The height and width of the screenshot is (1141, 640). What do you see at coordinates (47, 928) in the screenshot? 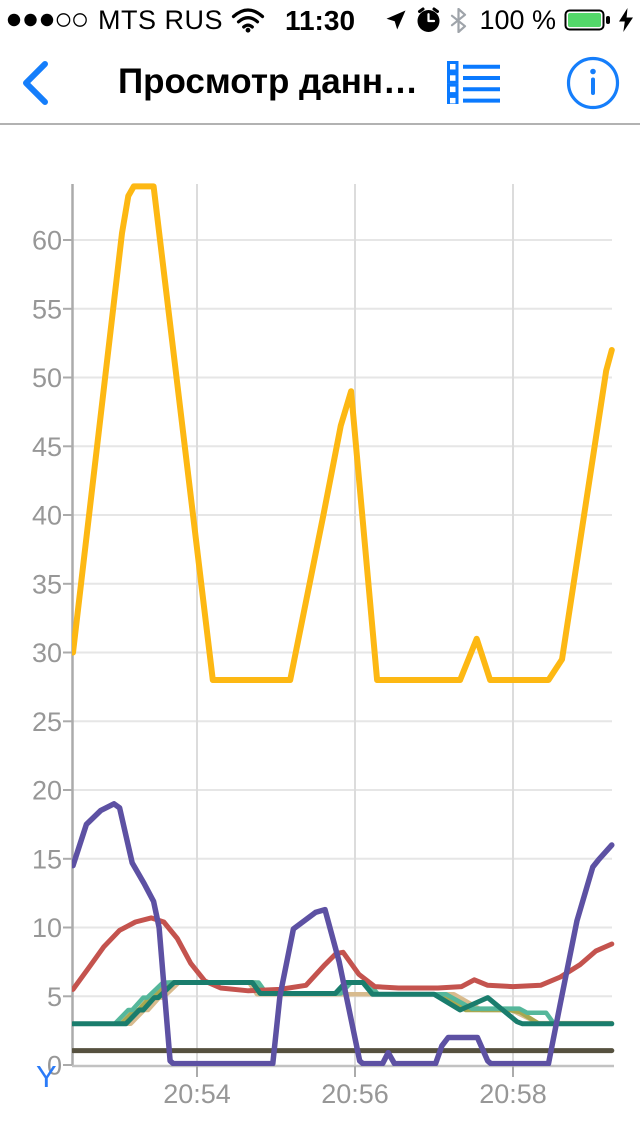
I see `y-axis-tick-label: 10` at bounding box center [47, 928].